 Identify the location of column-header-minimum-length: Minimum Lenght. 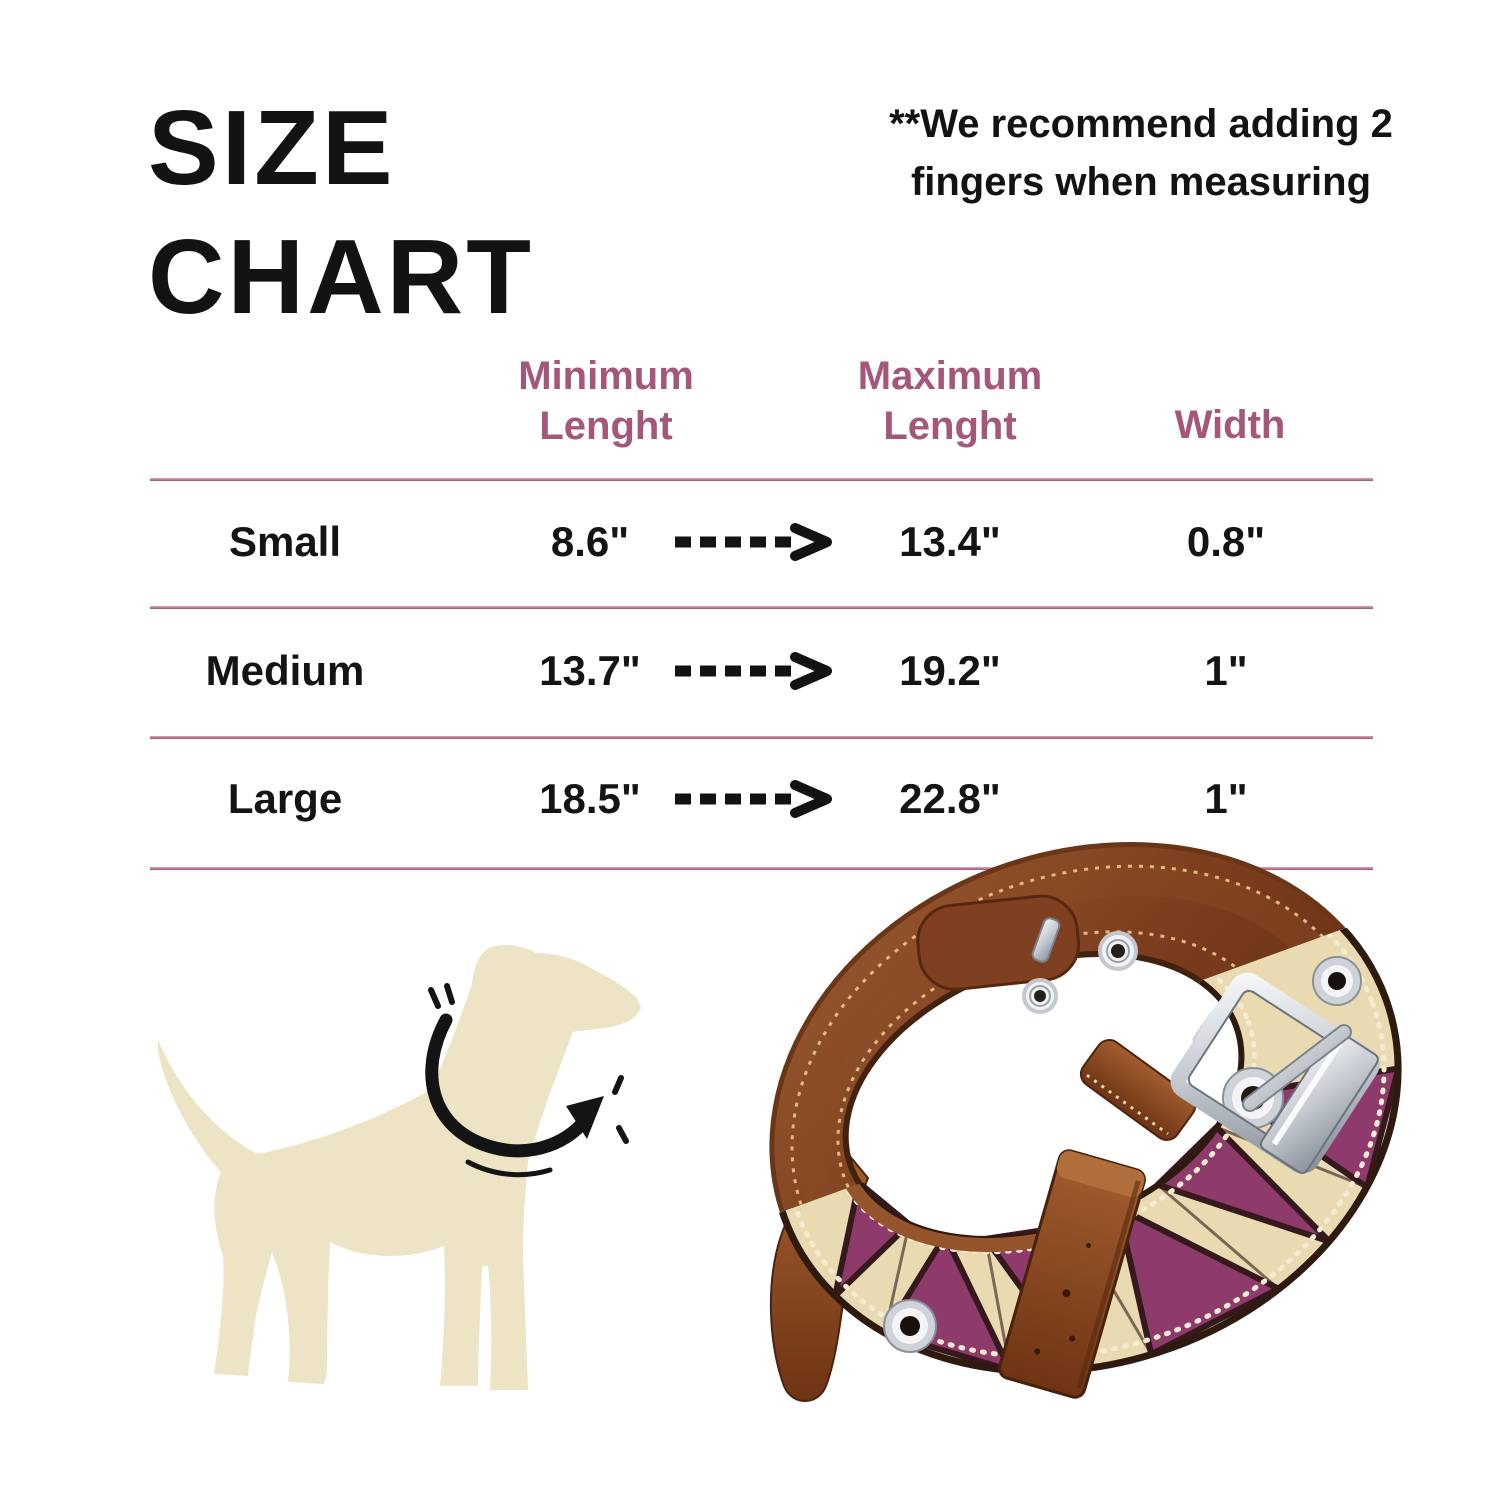
(606, 401).